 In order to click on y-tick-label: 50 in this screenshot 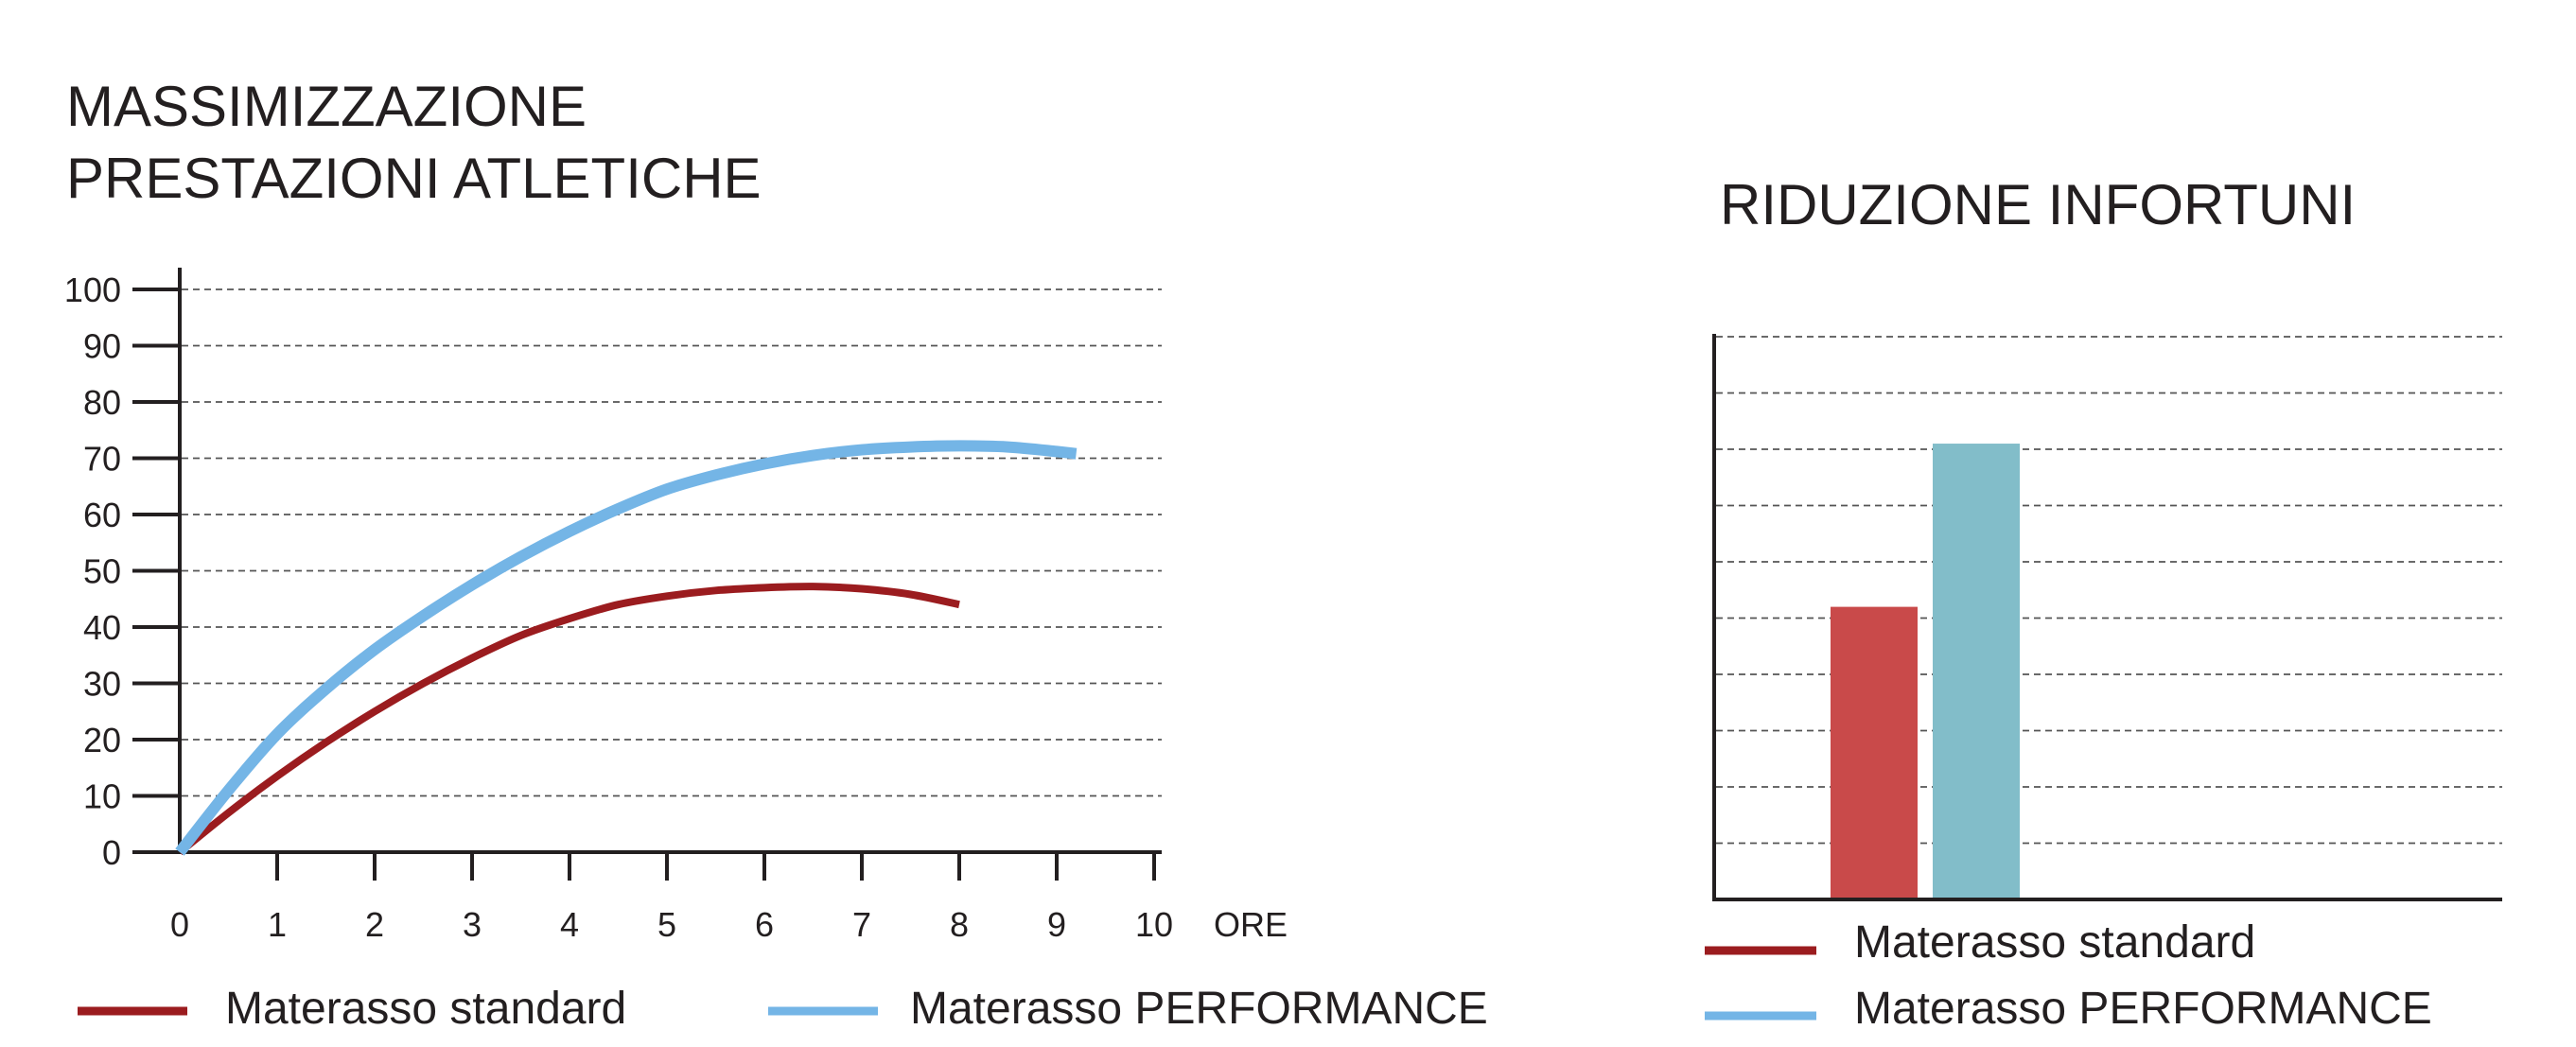, I will do `click(102, 572)`.